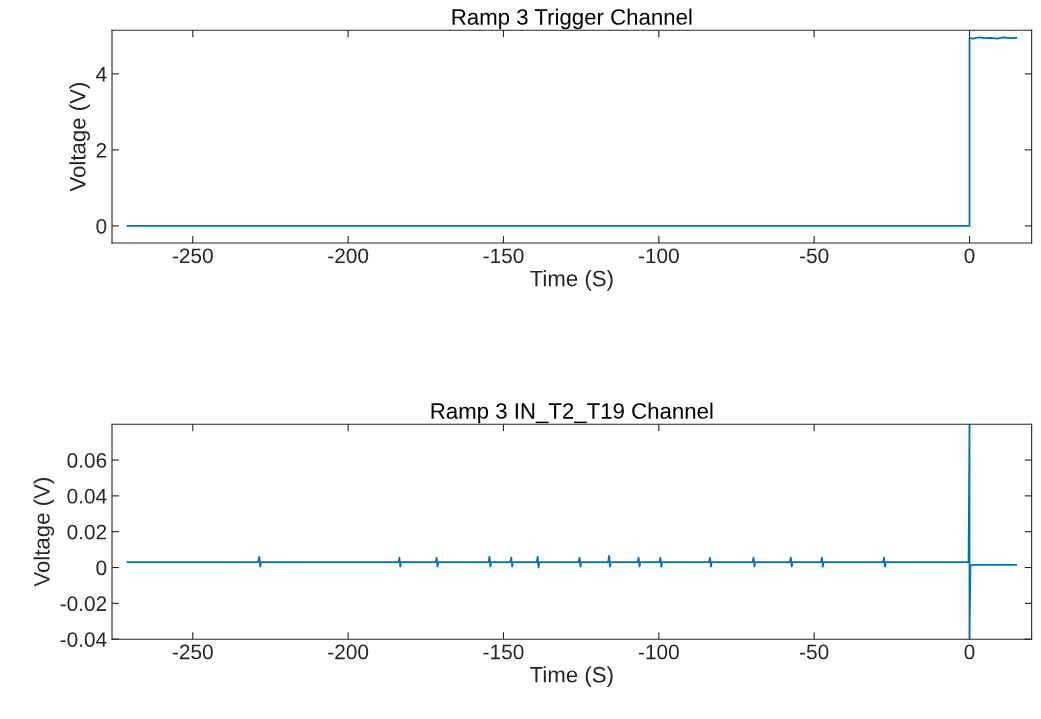  Describe the element at coordinates (101, 74) in the screenshot. I see `y-tick-label: 4` at that location.